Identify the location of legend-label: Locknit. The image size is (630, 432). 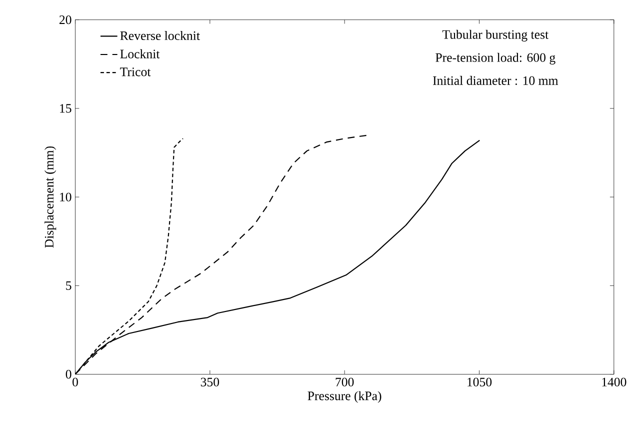
(140, 53).